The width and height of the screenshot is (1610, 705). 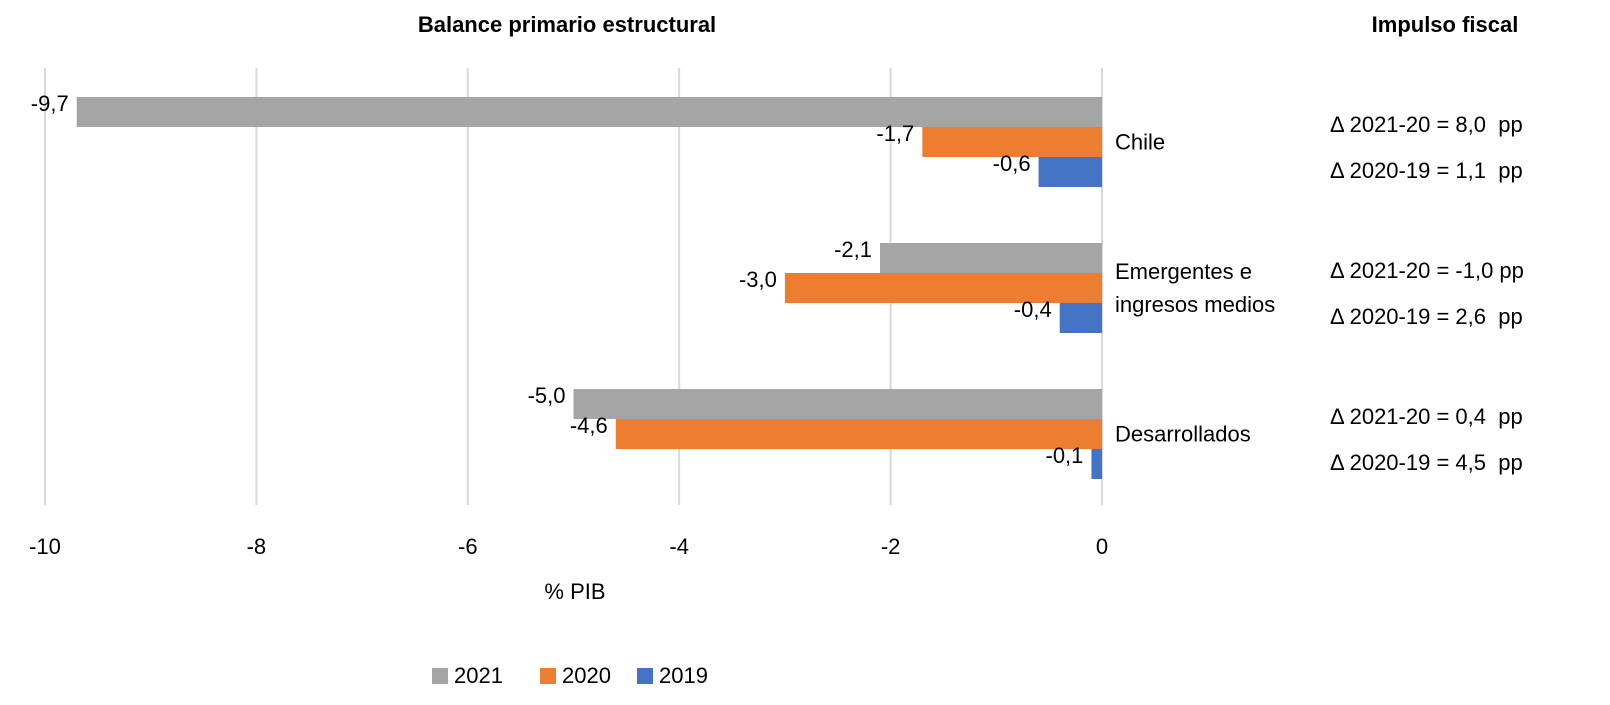 What do you see at coordinates (586, 675) in the screenshot?
I see `legend-label: 2020` at bounding box center [586, 675].